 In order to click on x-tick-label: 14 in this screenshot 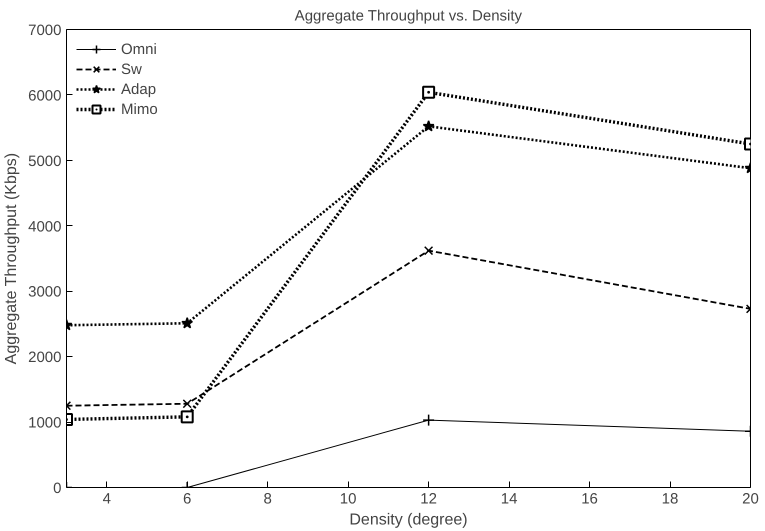, I will do `click(509, 499)`.